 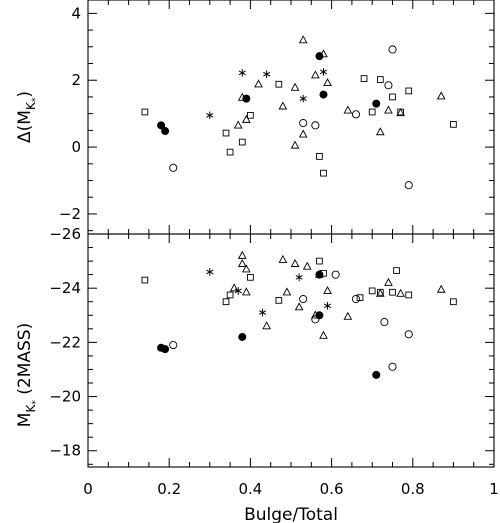 What do you see at coordinates (65, 397) in the screenshot?
I see `y-tick-label: −20` at bounding box center [65, 397].